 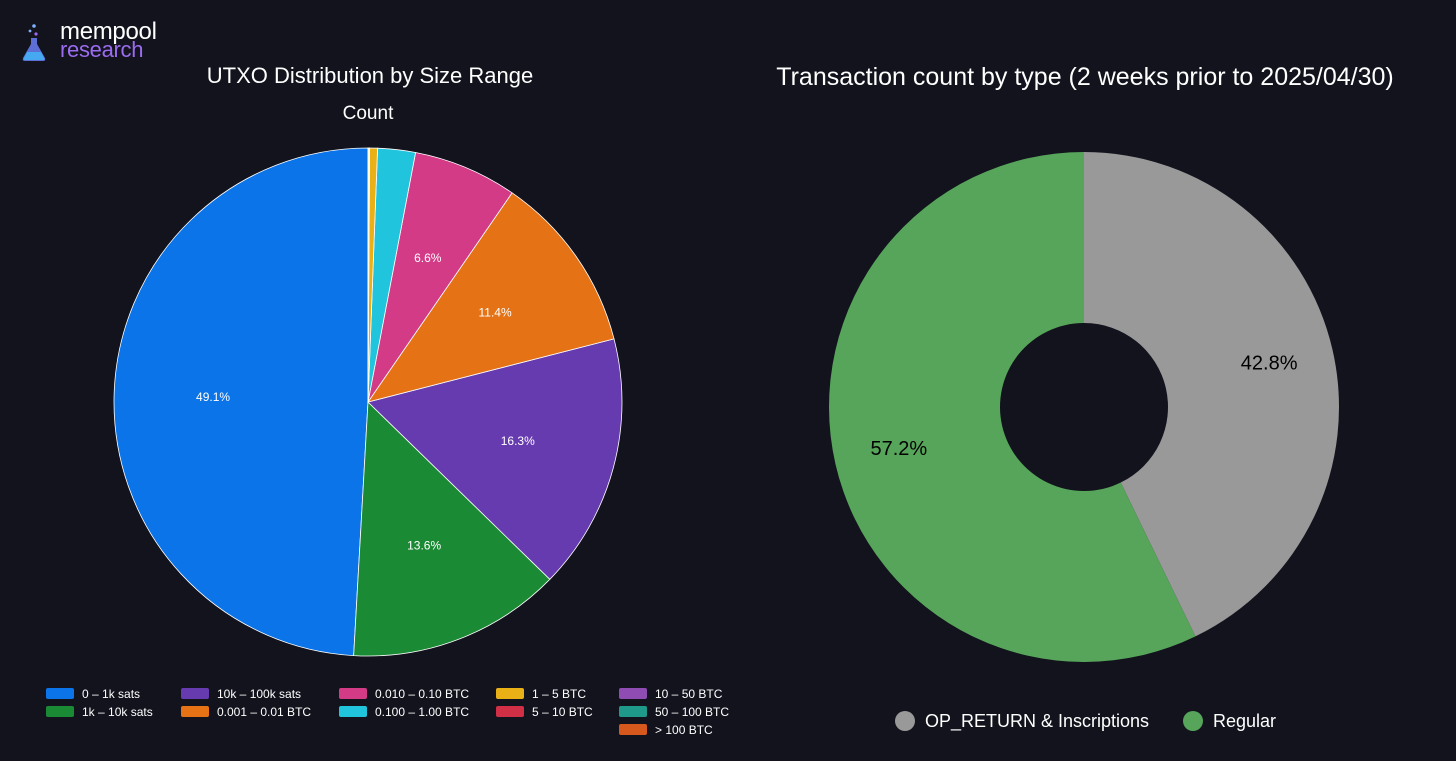 I want to click on legend-label: 10 – 50 BTC, so click(x=689, y=694).